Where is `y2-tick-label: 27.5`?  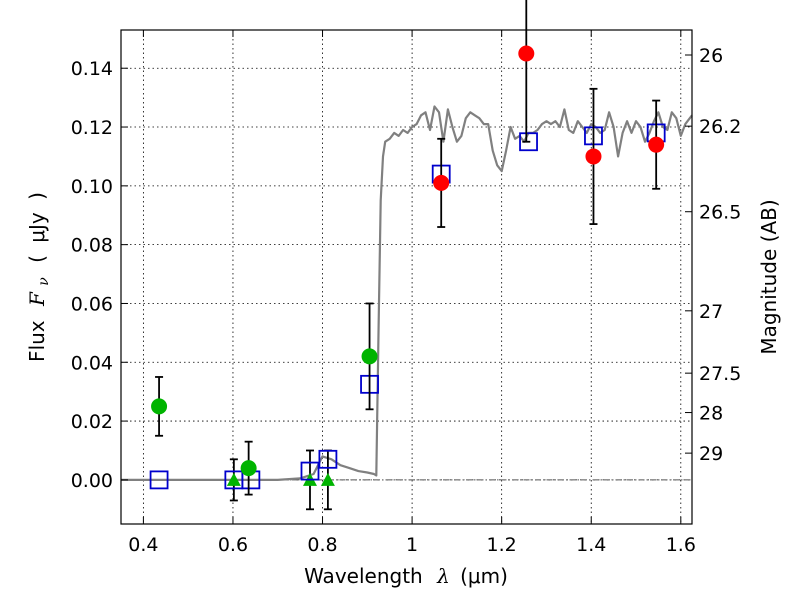
y2-tick-label: 27.5 is located at coordinates (720, 374).